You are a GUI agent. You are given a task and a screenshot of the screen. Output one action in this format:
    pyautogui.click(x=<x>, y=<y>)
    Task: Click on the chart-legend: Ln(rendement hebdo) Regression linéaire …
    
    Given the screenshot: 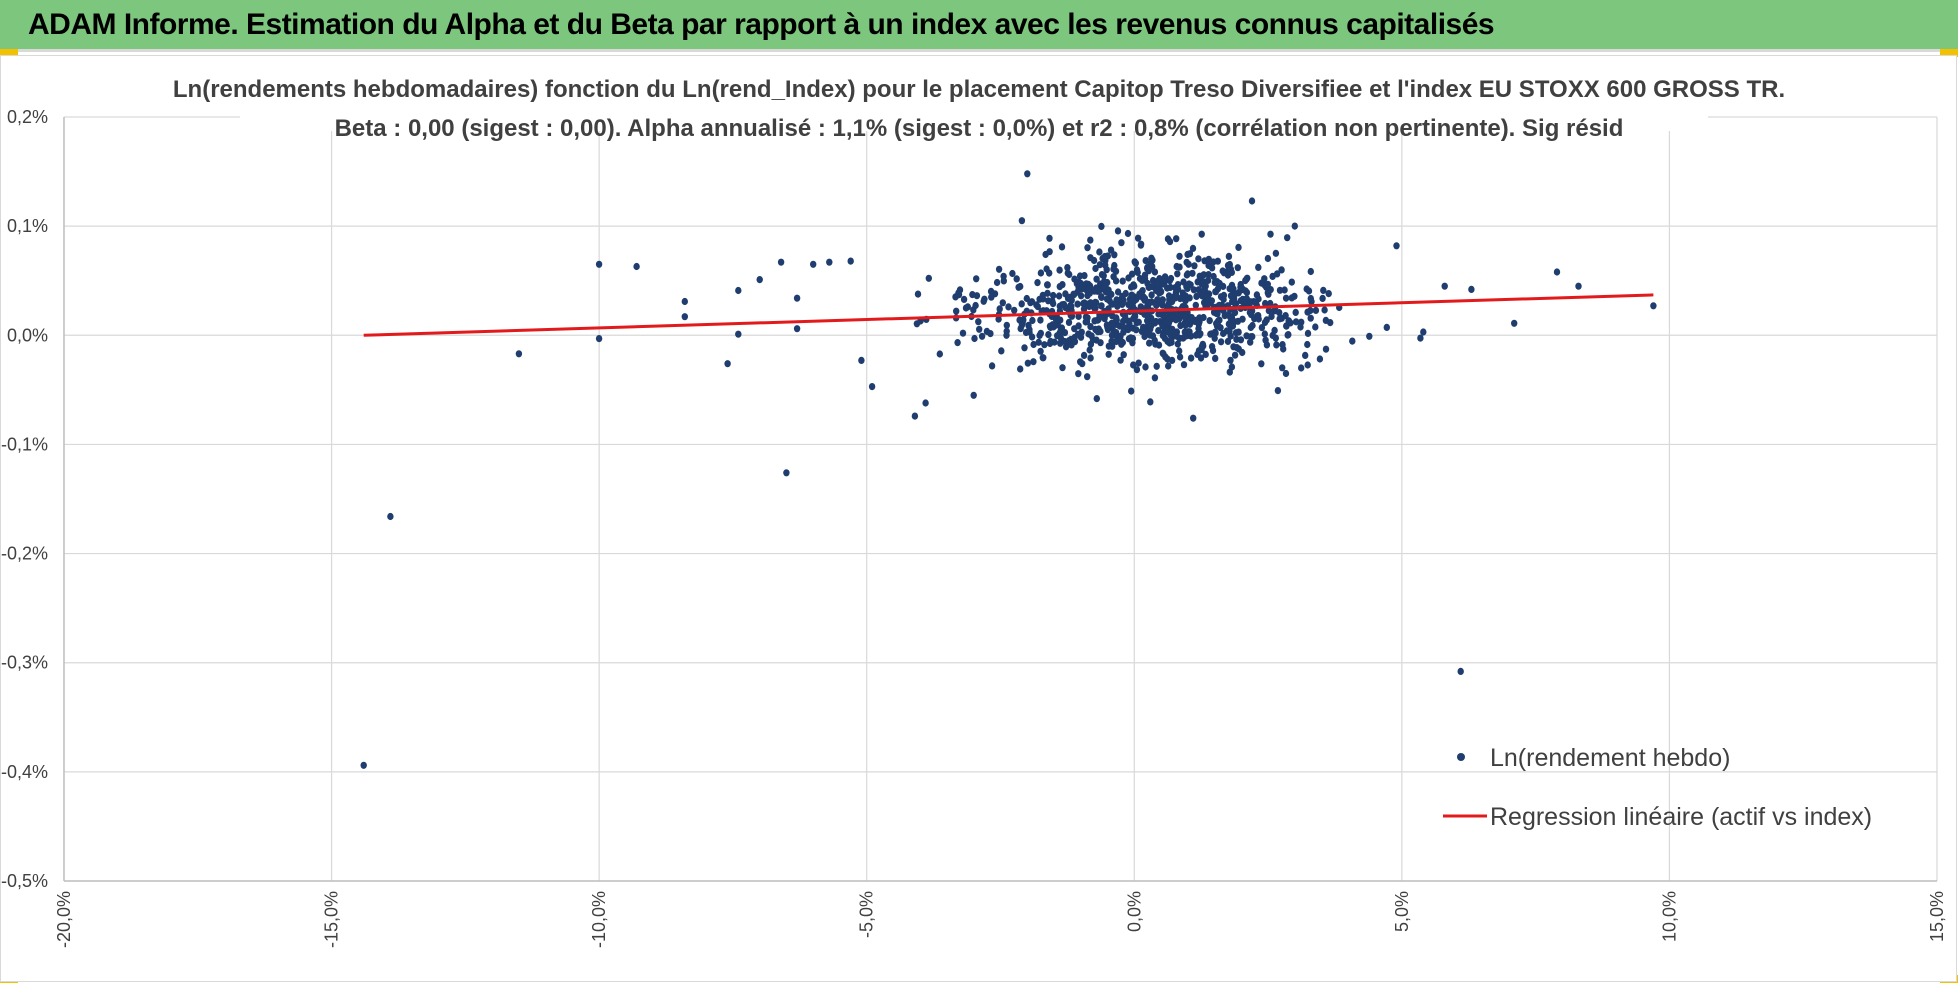 What is the action you would take?
    pyautogui.click(x=1657, y=787)
    